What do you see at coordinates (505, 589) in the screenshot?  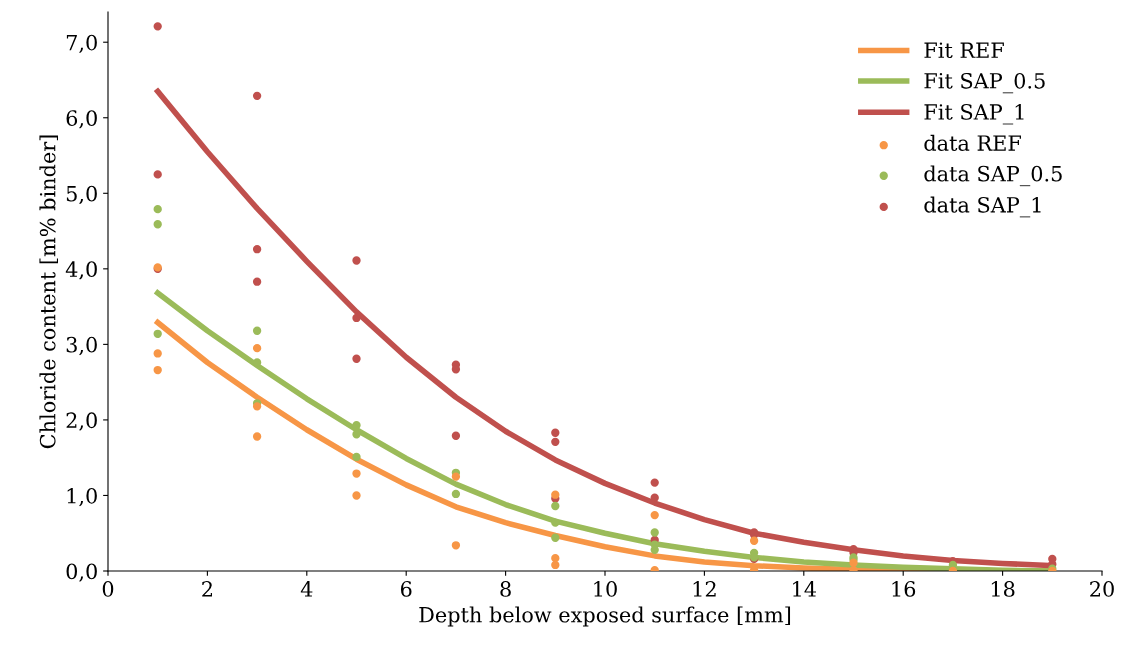 I see `x-tick-label: 8` at bounding box center [505, 589].